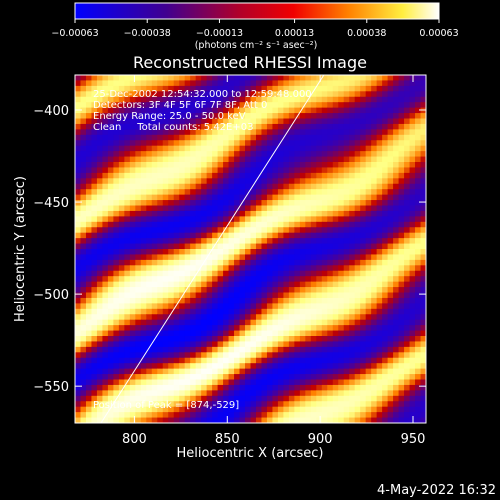  Describe the element at coordinates (413, 439) in the screenshot. I see `x-tick-label: 950` at that location.